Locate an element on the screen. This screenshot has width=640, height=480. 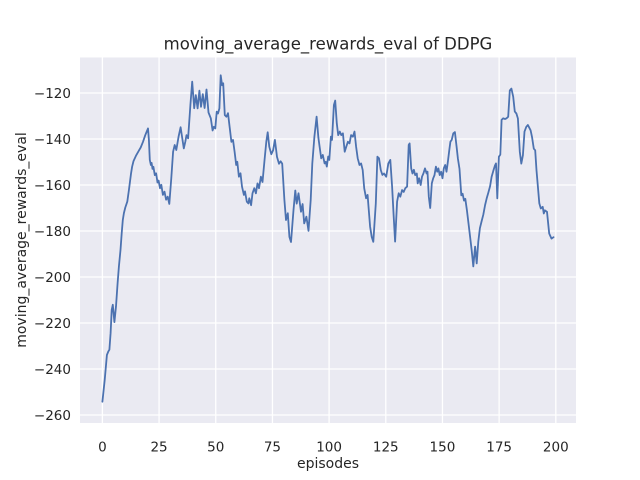
y-tick-labels: −120 −140 −160 −180 −200 −220 −240 −260 is located at coordinates (52, 255).